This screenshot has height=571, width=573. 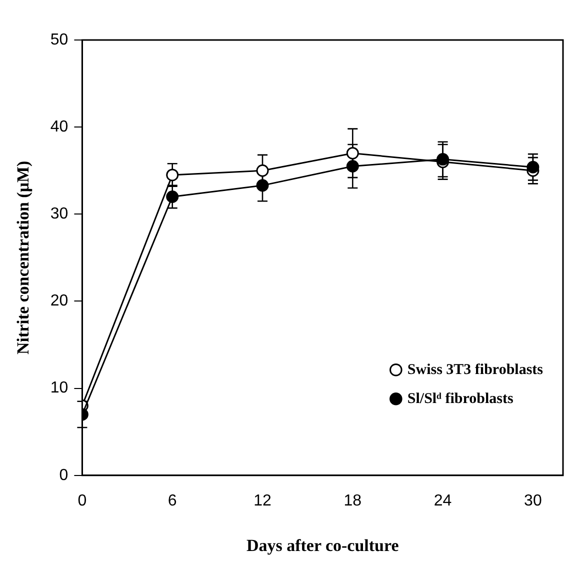 What do you see at coordinates (23, 257) in the screenshot?
I see `y-axis-title: Nitrite concentration (μM)` at bounding box center [23, 257].